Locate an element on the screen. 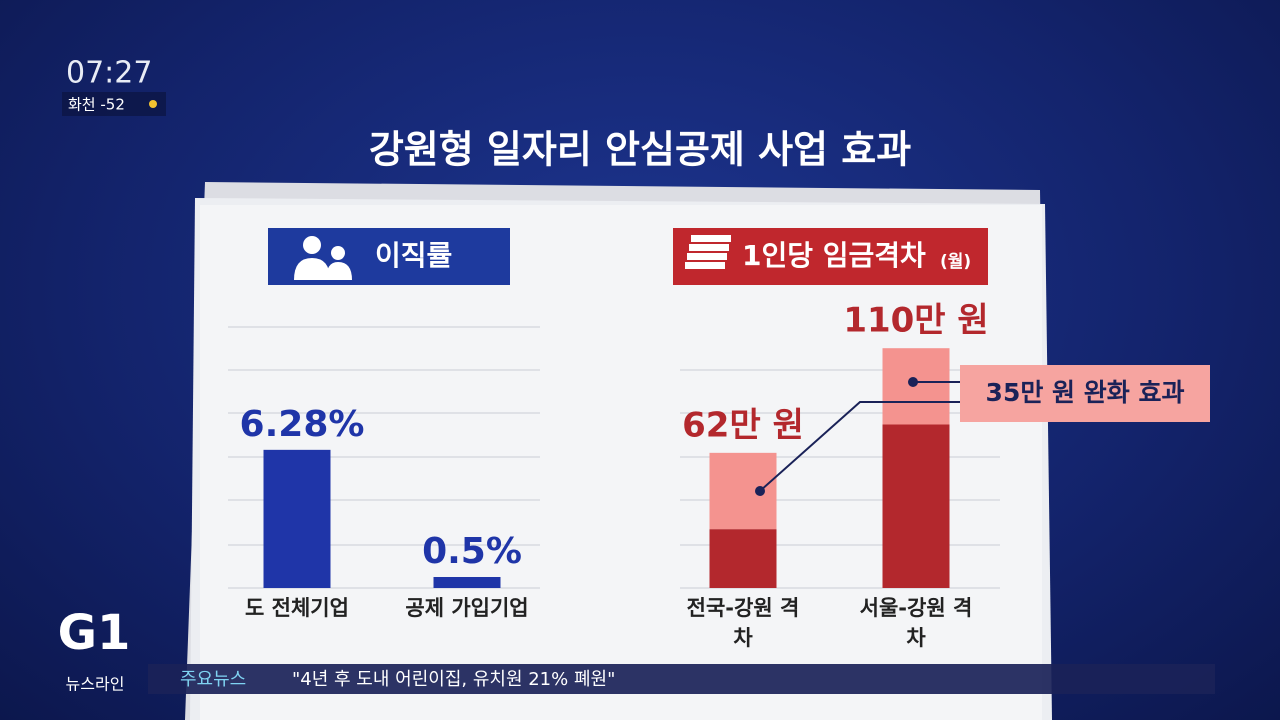  leader-line is located at coordinates (859, 446).